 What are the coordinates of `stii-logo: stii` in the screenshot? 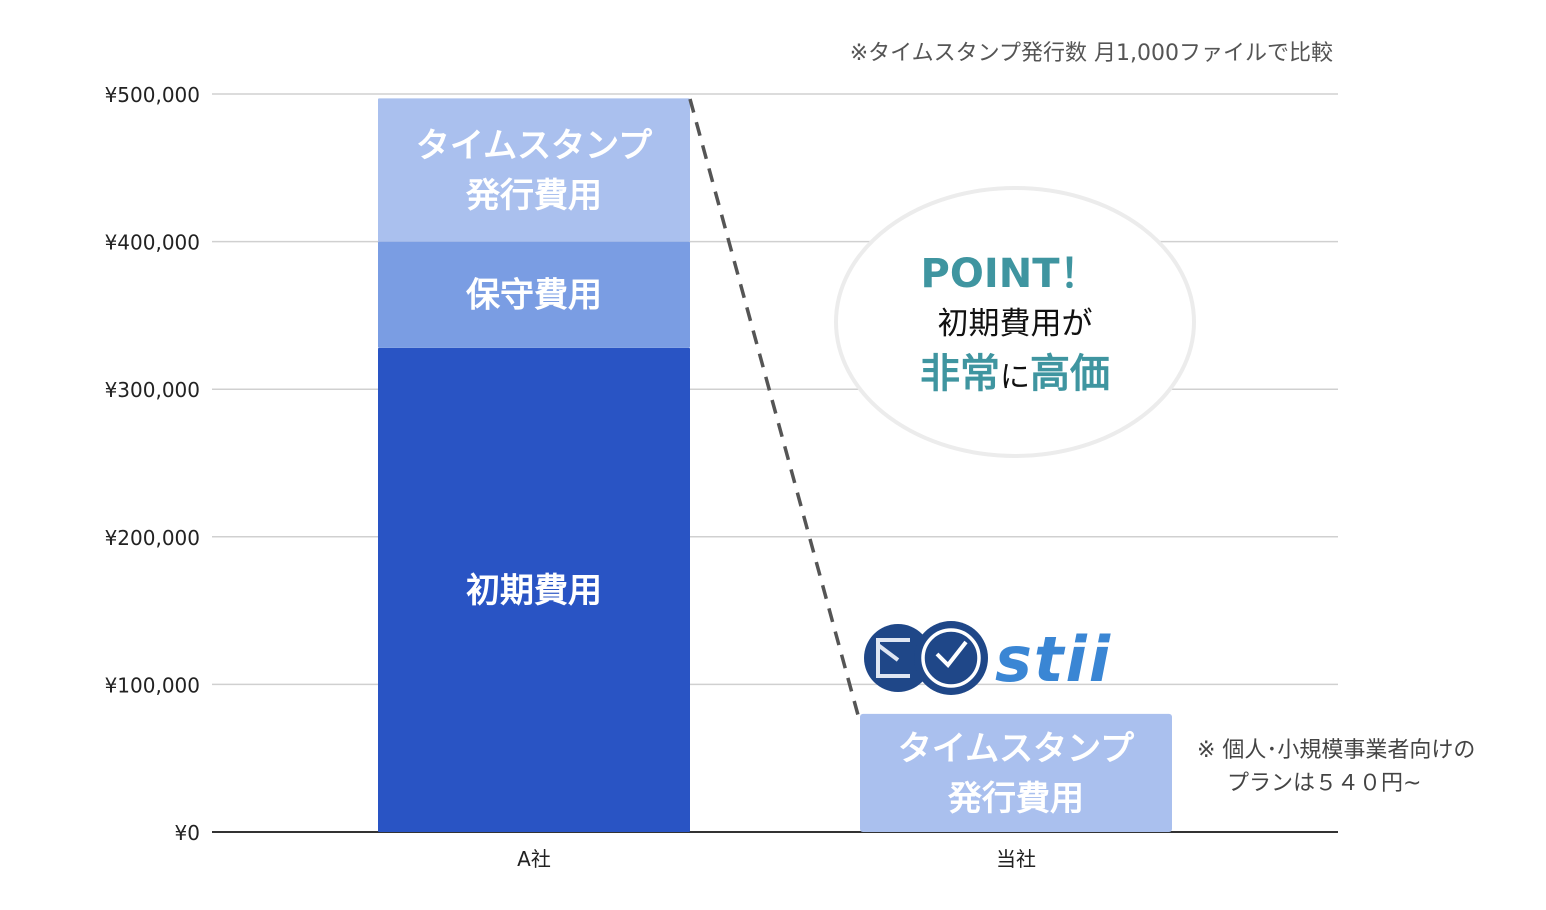 It's located at (988, 658).